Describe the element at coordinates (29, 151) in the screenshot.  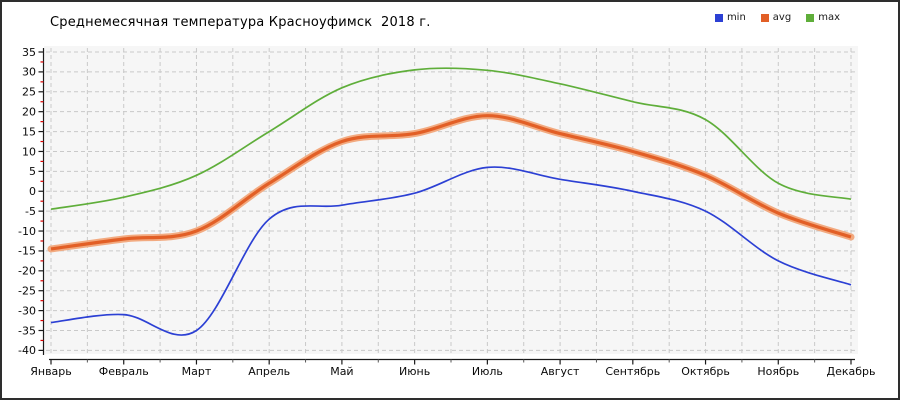
I see `y-tick-label: 10` at that location.